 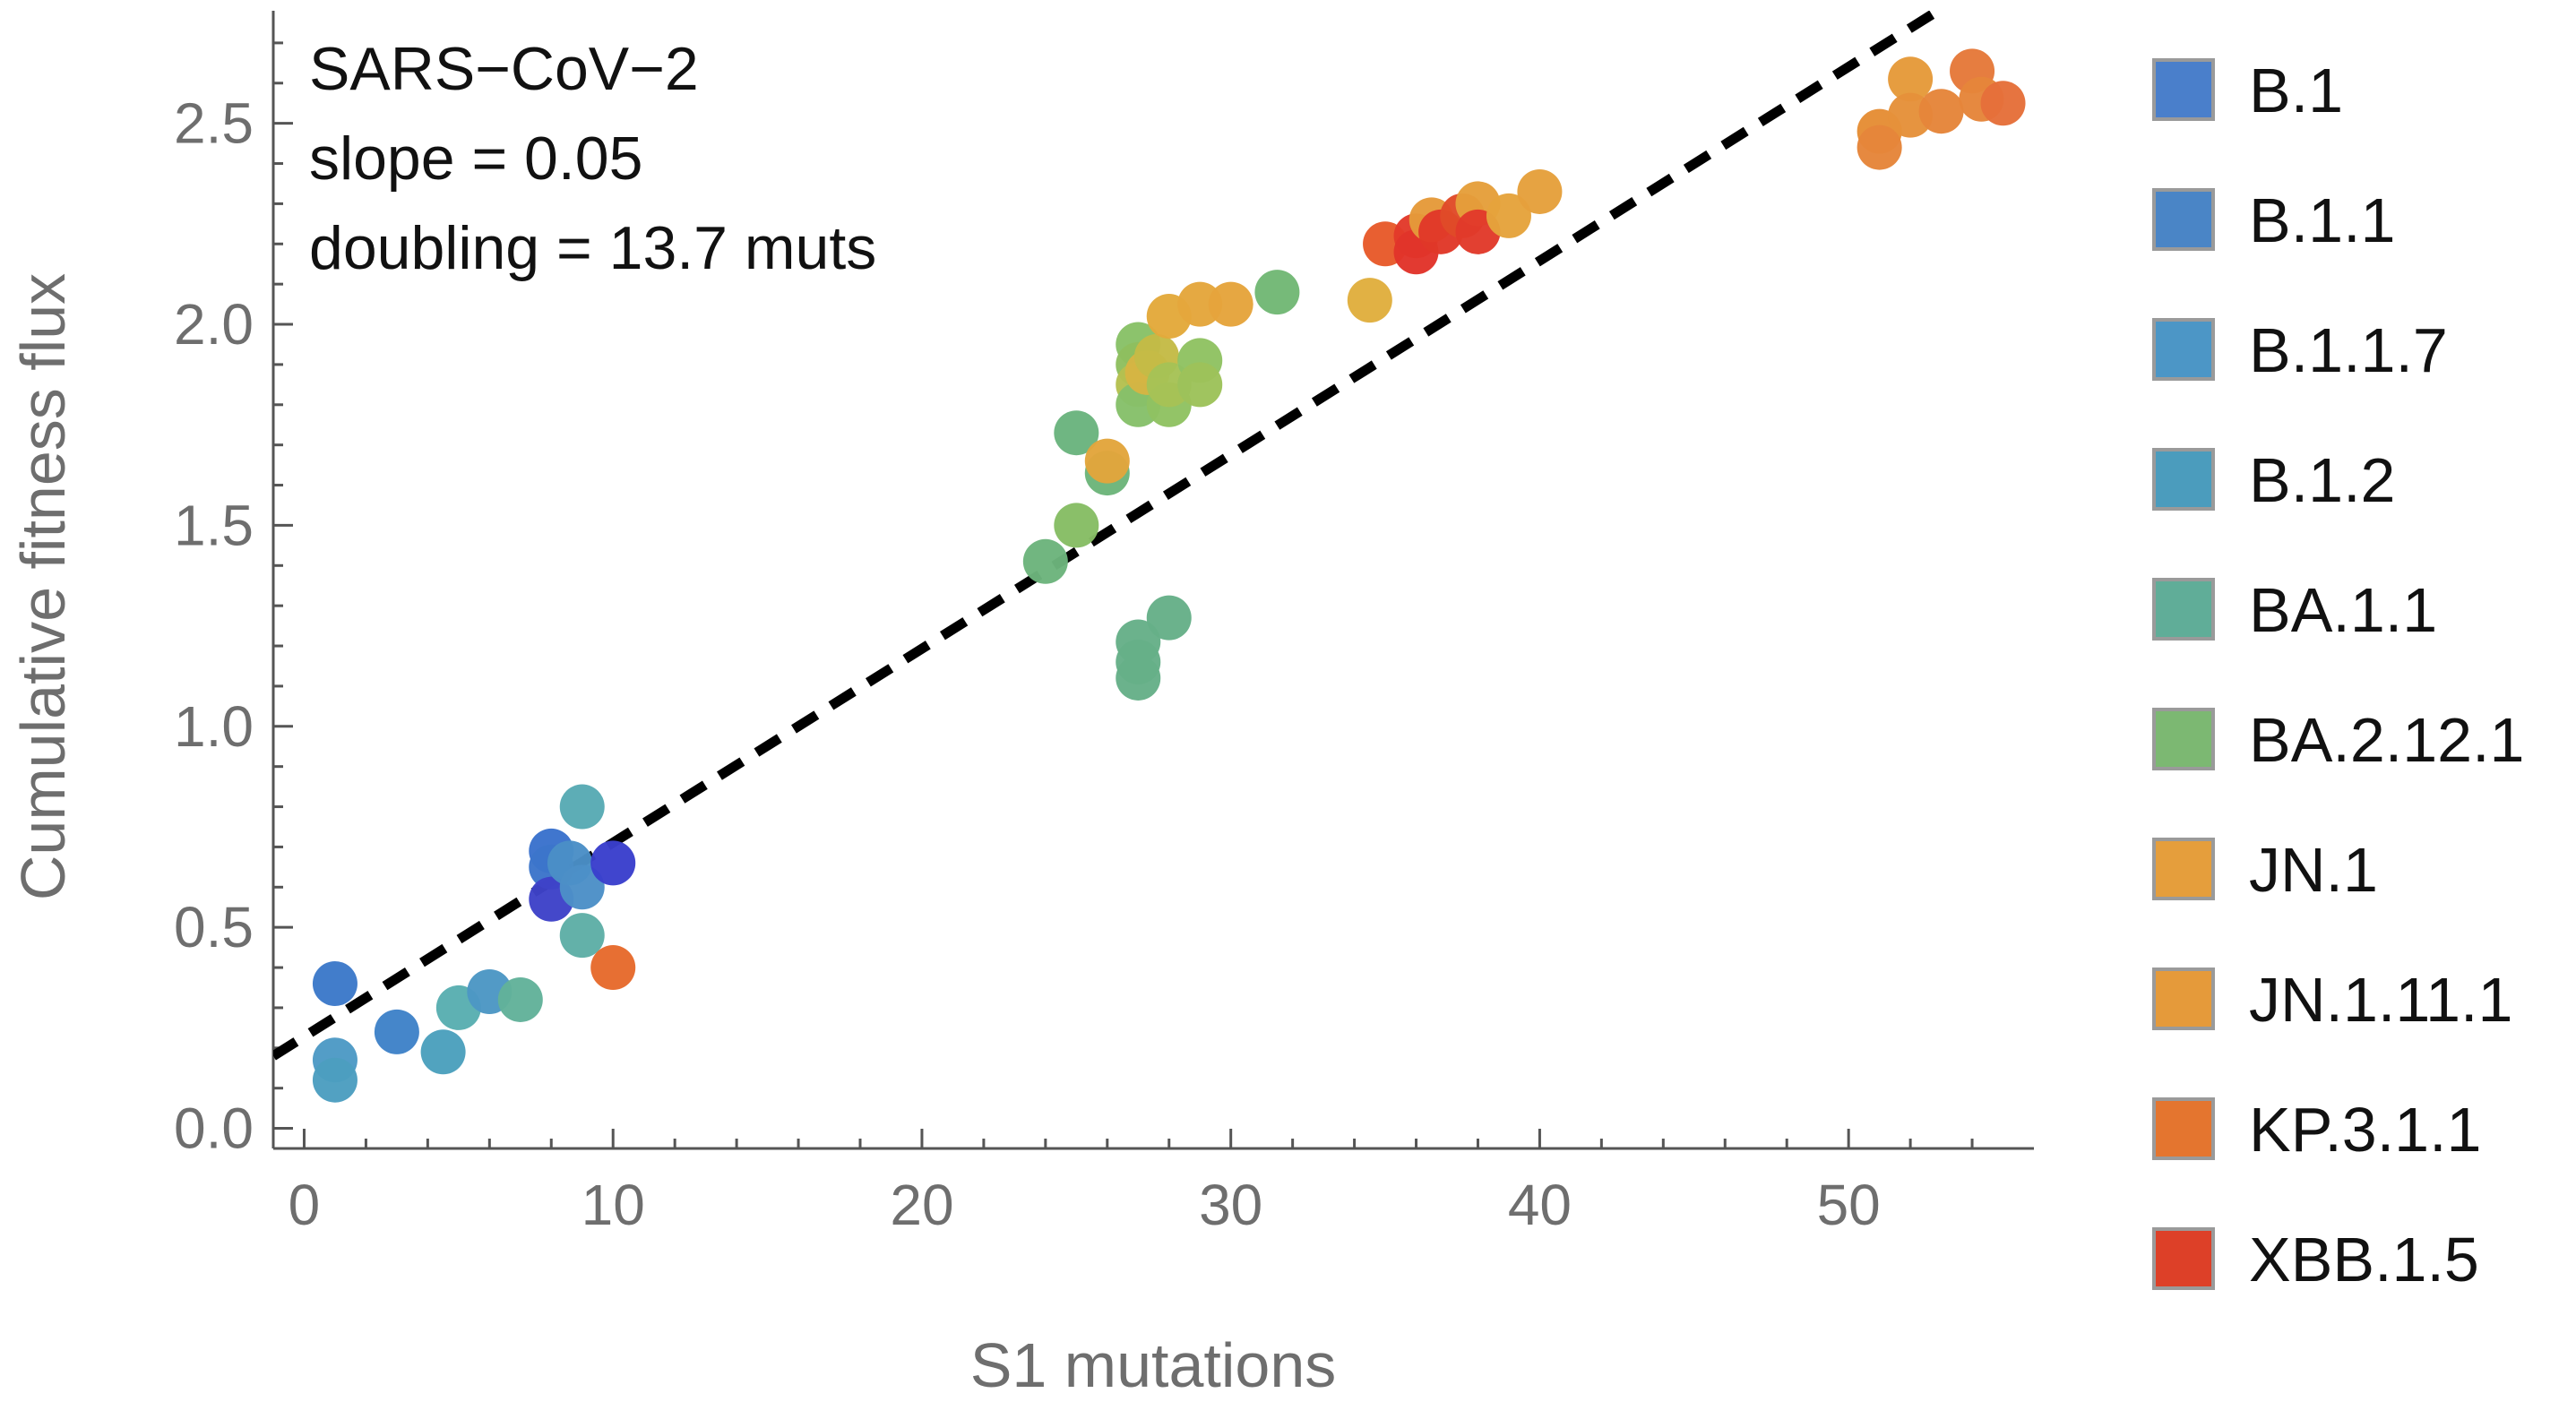 What do you see at coordinates (613, 1205) in the screenshot?
I see `x-tick-label: 10` at bounding box center [613, 1205].